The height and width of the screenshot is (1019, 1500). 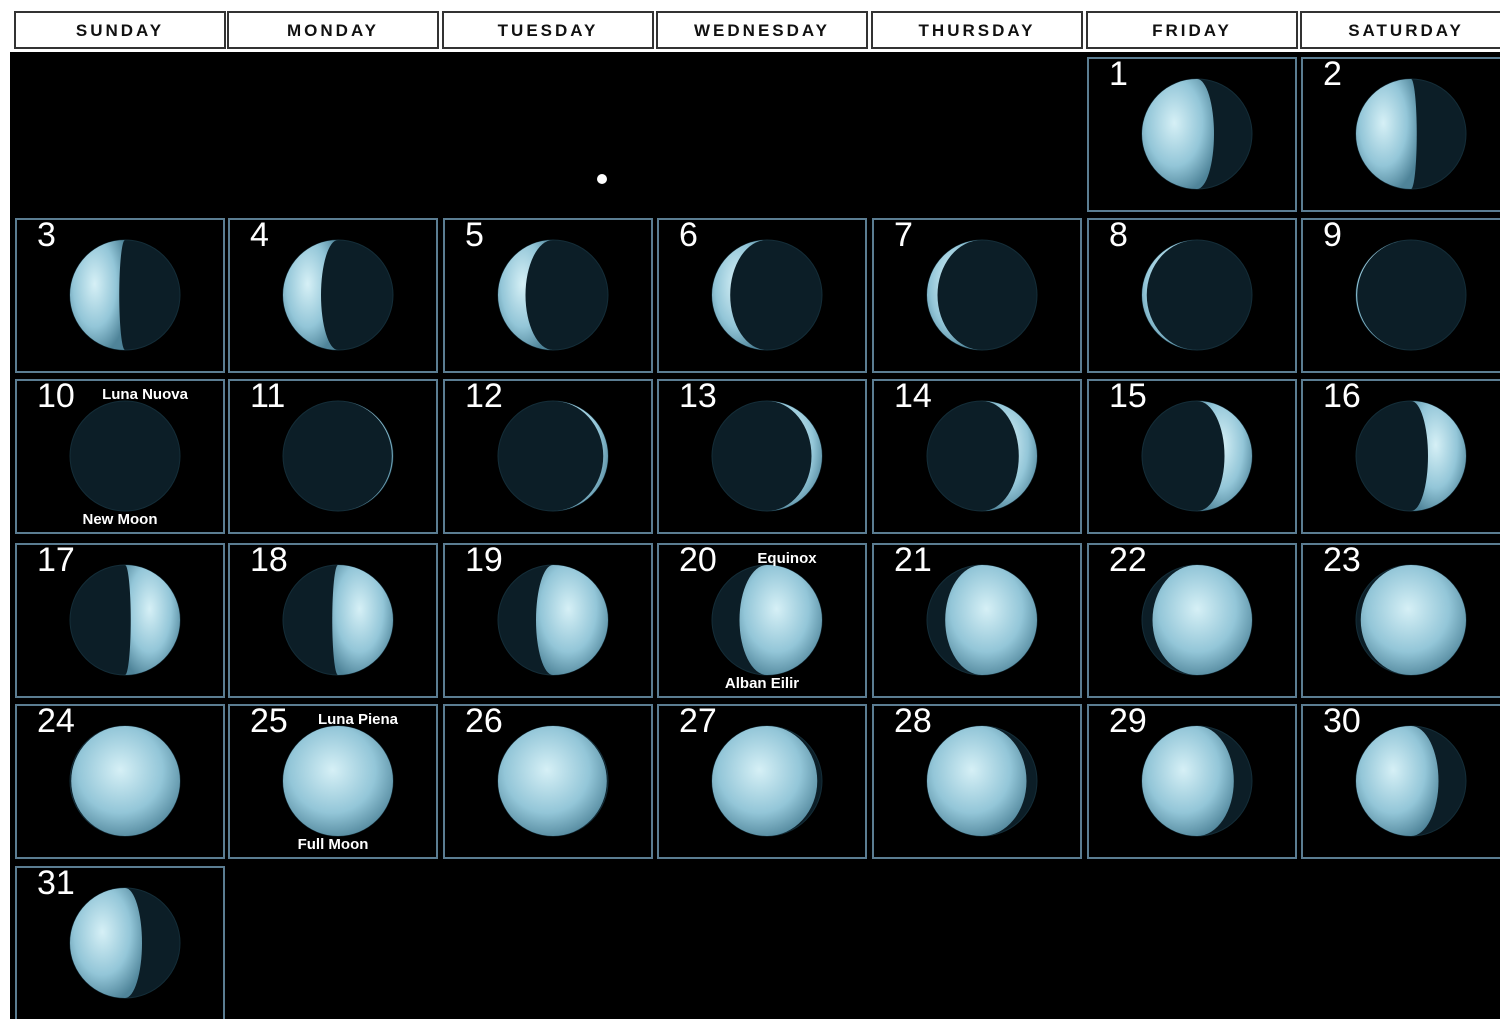 I want to click on day-number: 30, so click(x=1342, y=721).